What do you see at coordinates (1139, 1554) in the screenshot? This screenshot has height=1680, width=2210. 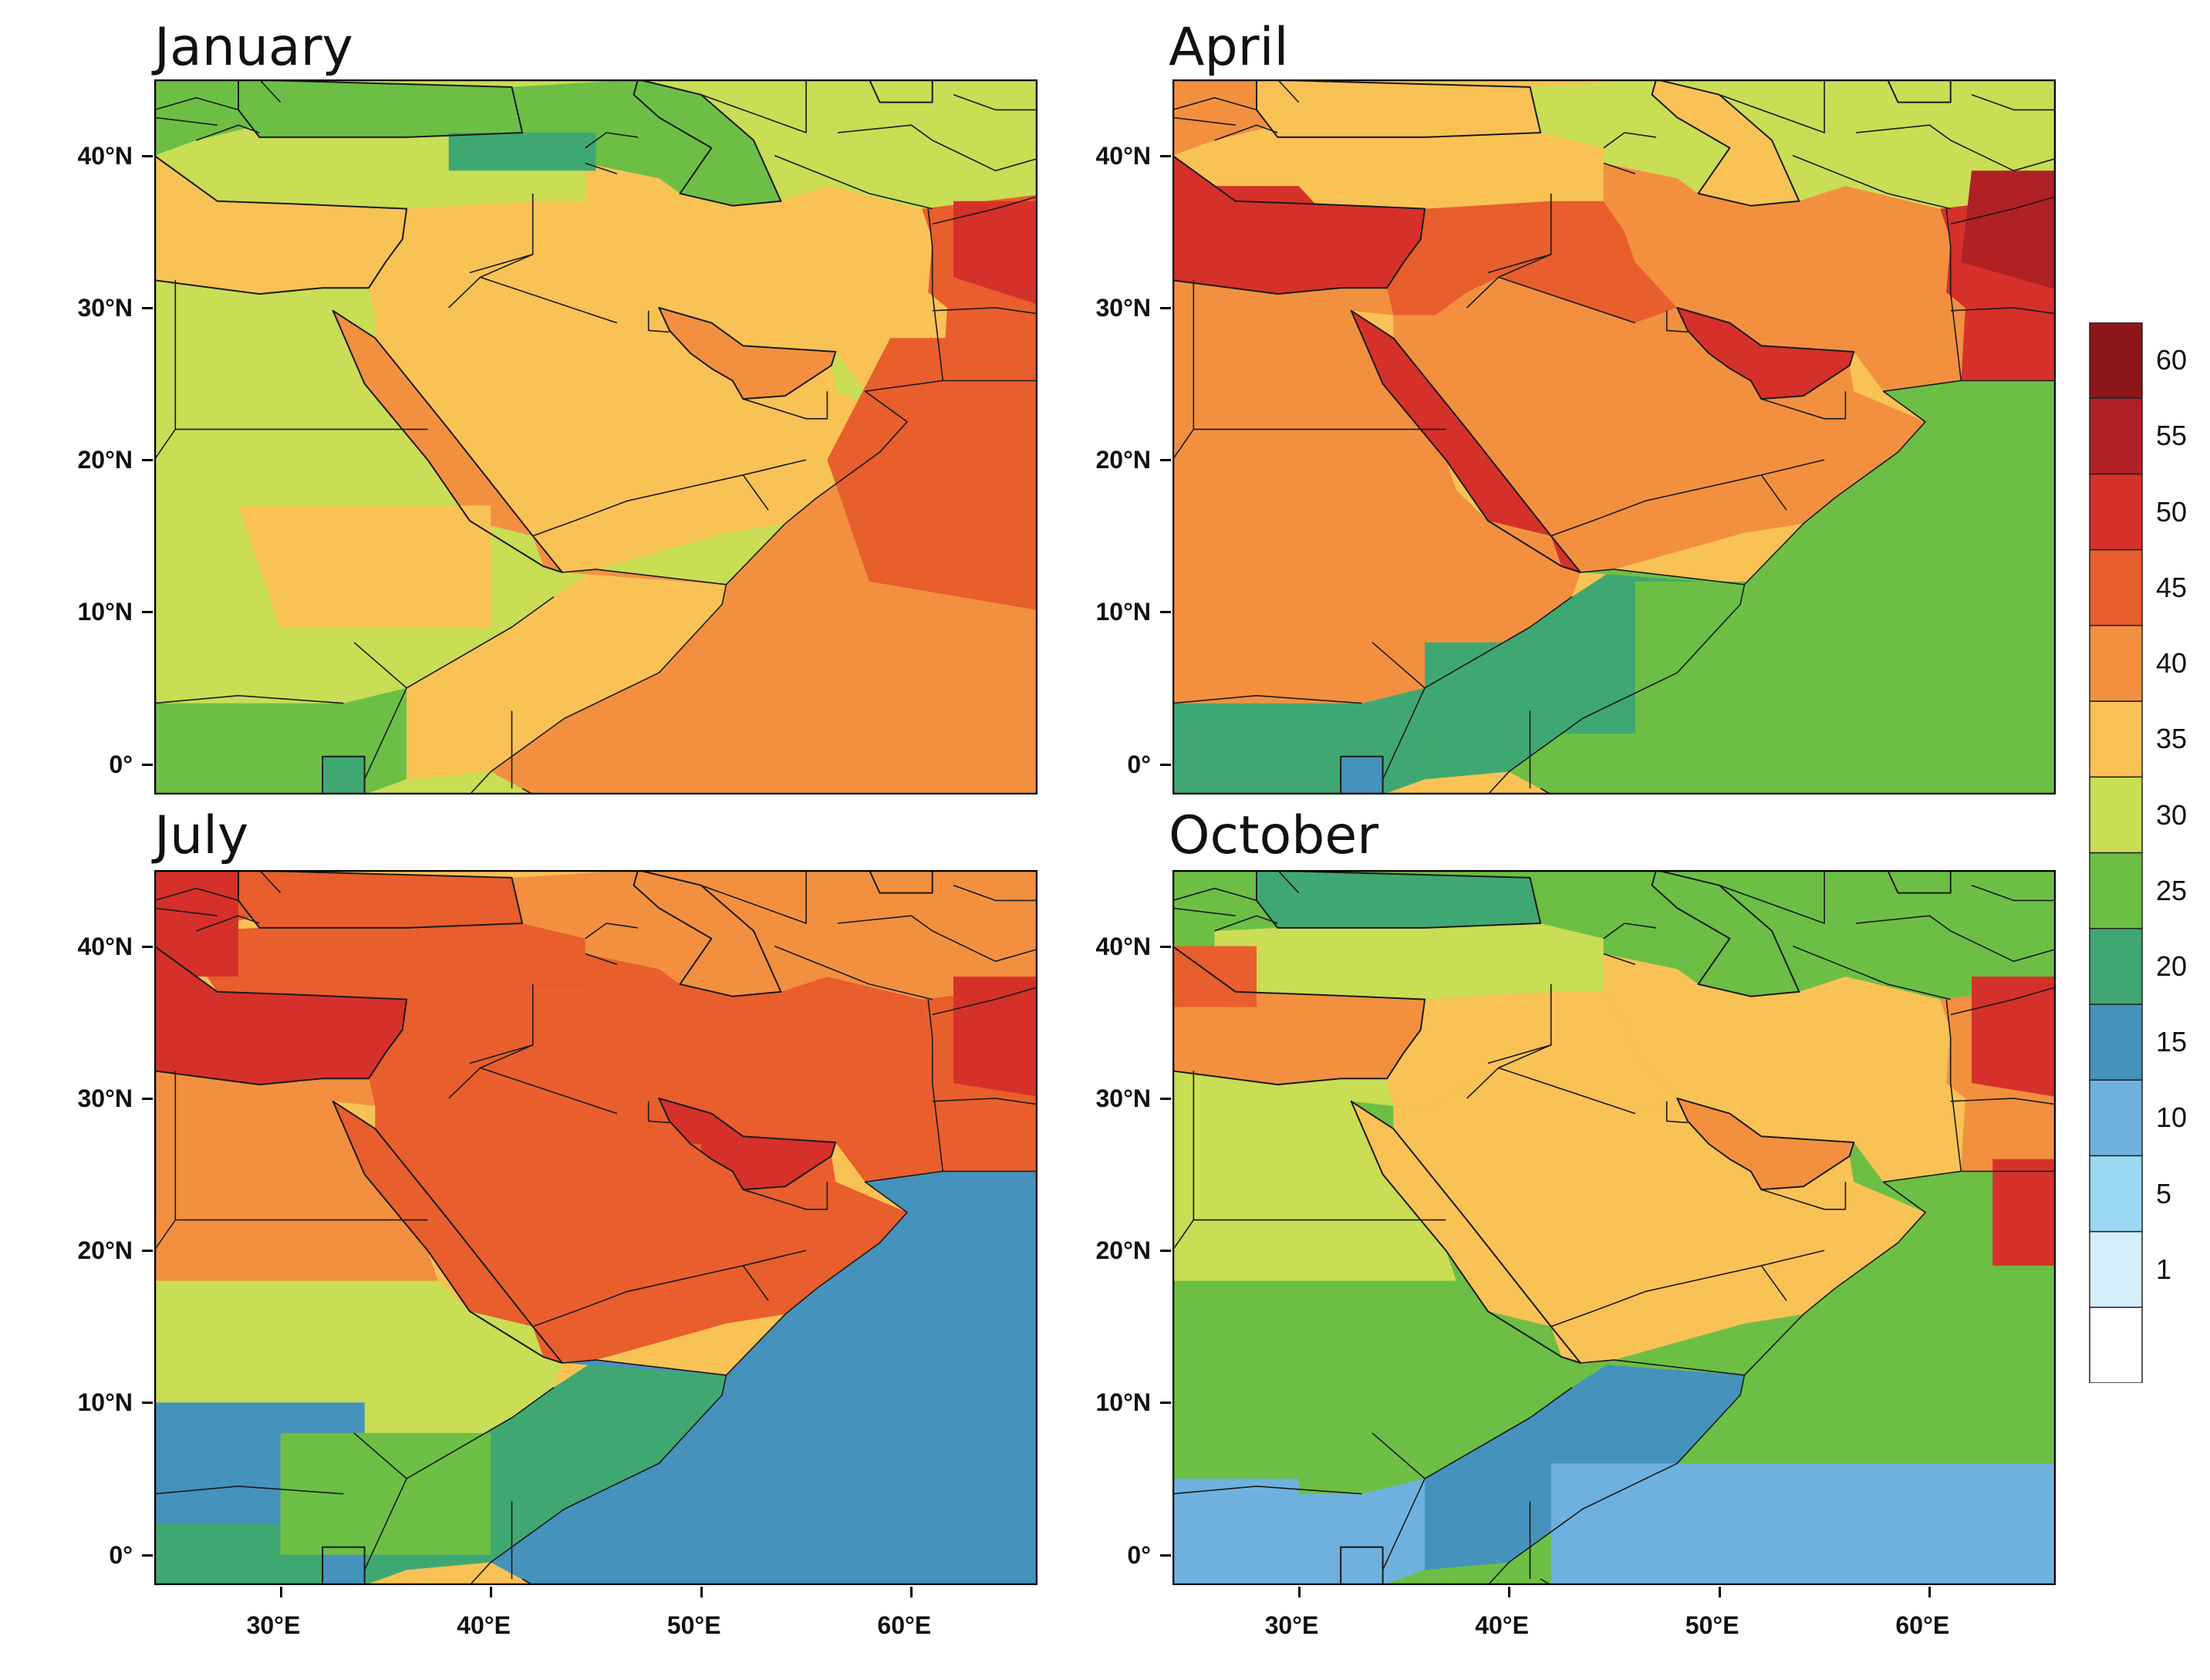 I see `lat-tick-label: 0°` at bounding box center [1139, 1554].